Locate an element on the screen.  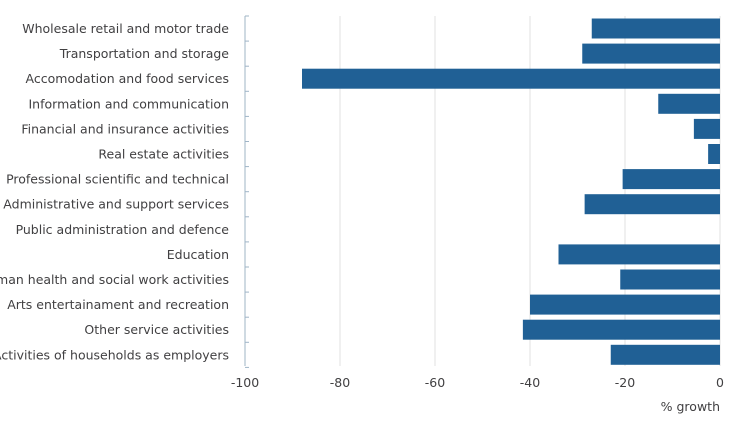
x-tick-label: -40 is located at coordinates (530, 382).